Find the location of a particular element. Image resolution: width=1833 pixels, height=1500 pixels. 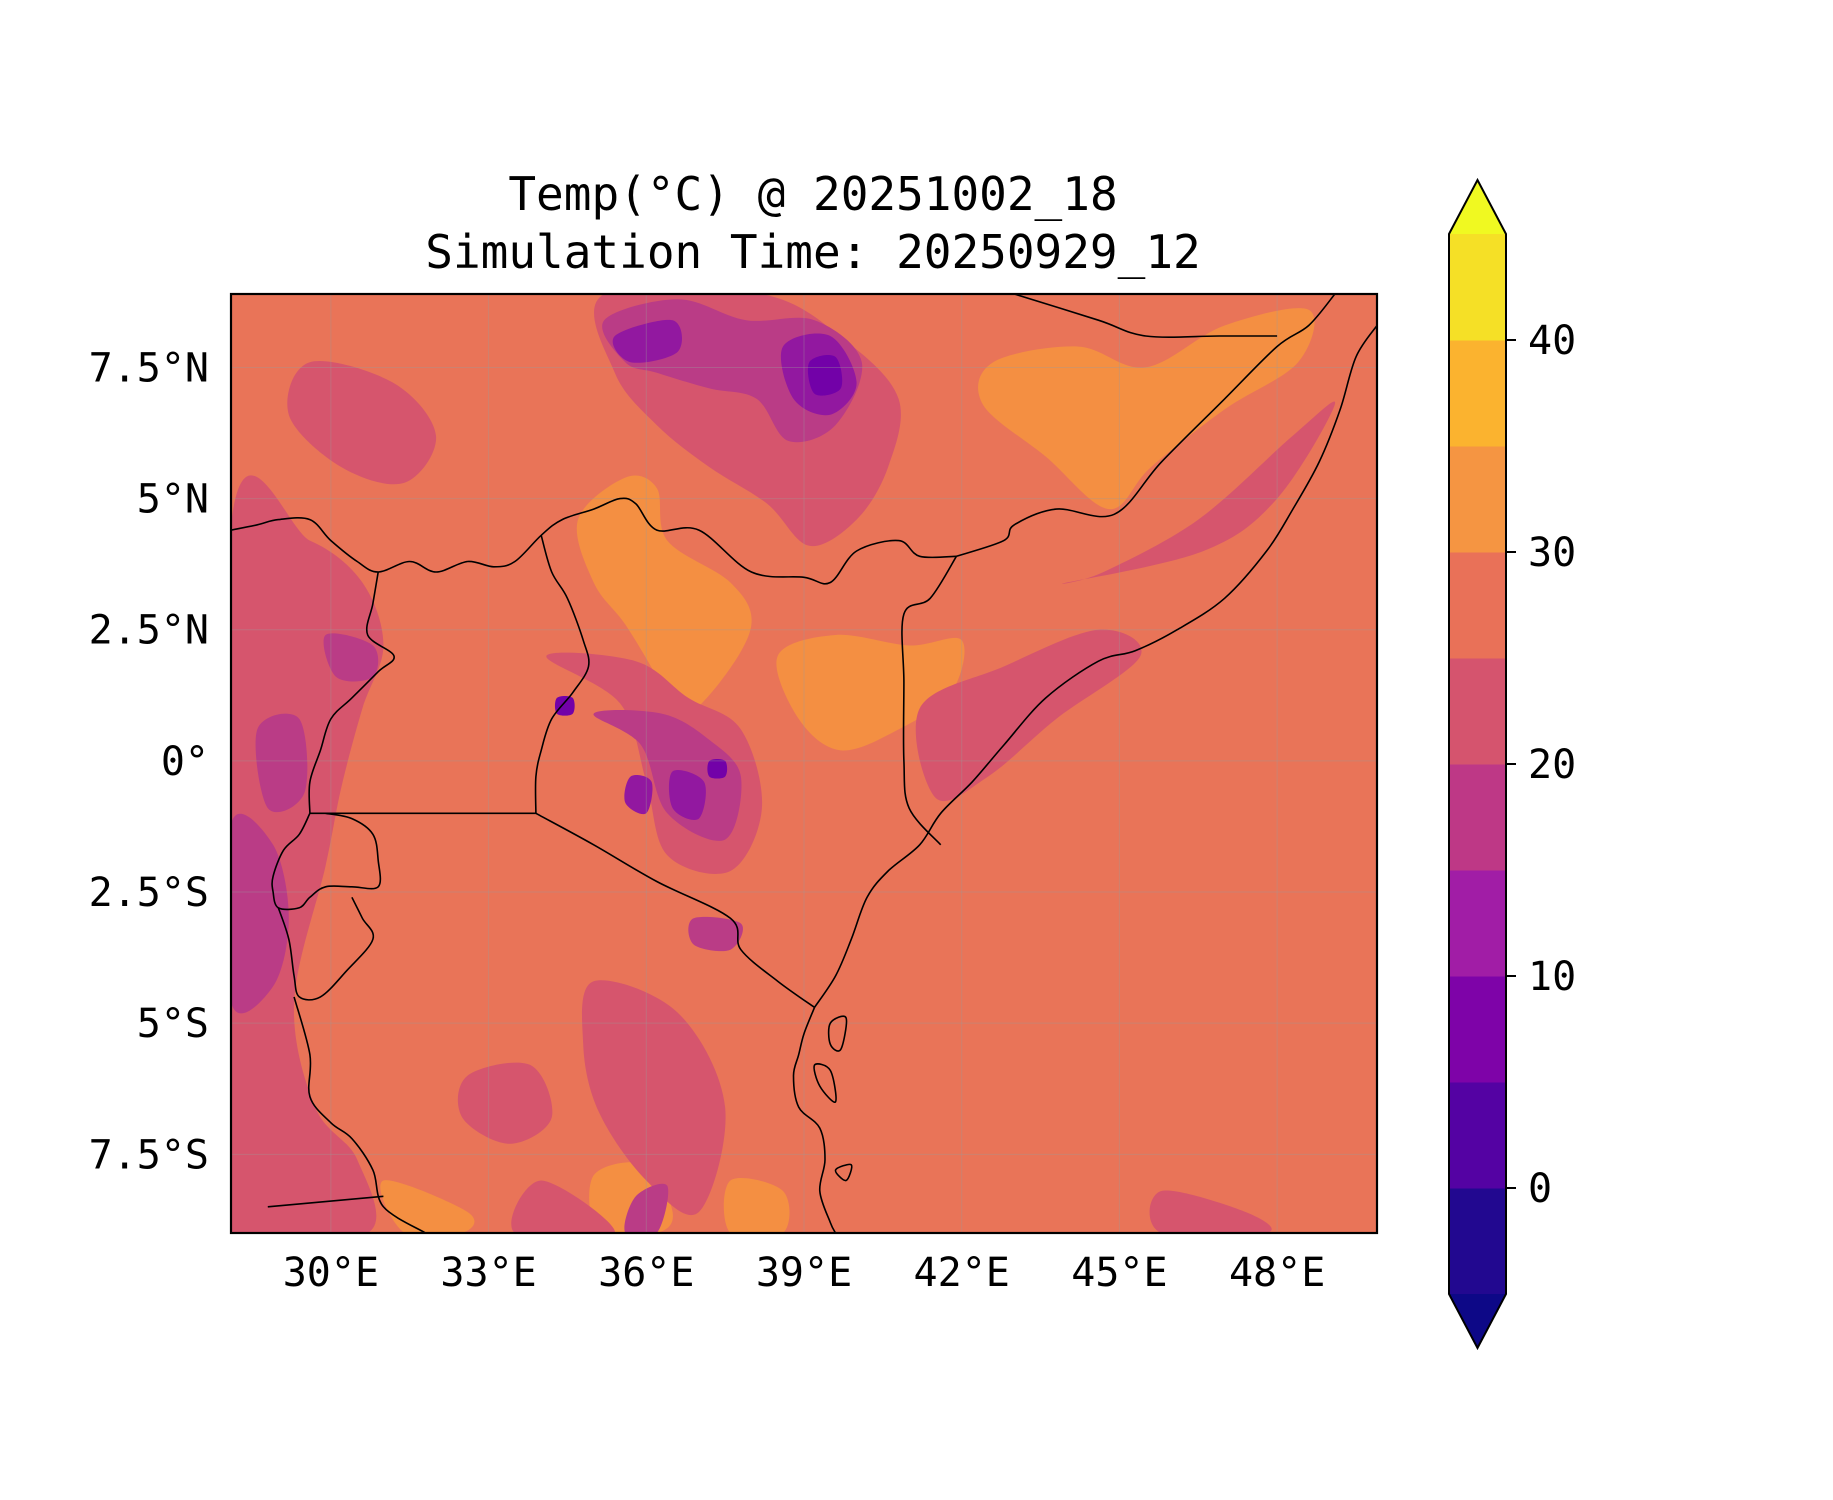

lon-tick-label: 45°E is located at coordinates (1119, 1273).